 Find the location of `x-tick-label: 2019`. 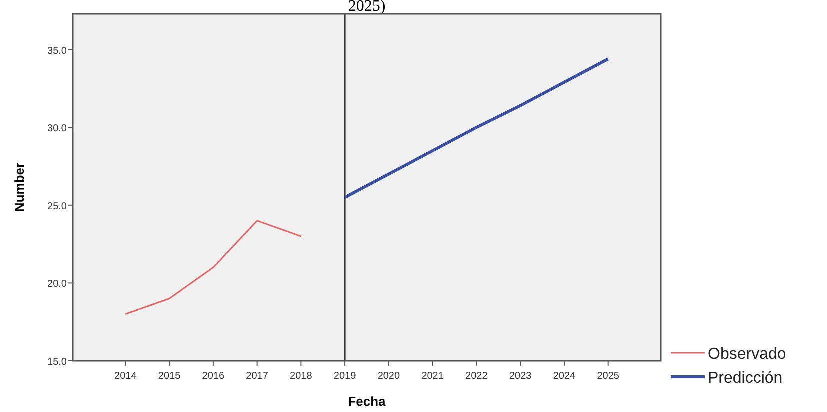

x-tick-label: 2019 is located at coordinates (345, 376).